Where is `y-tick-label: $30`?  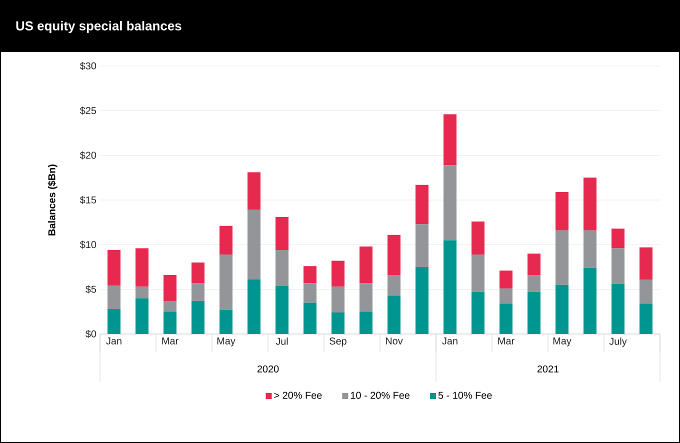
y-tick-label: $30 is located at coordinates (88, 66).